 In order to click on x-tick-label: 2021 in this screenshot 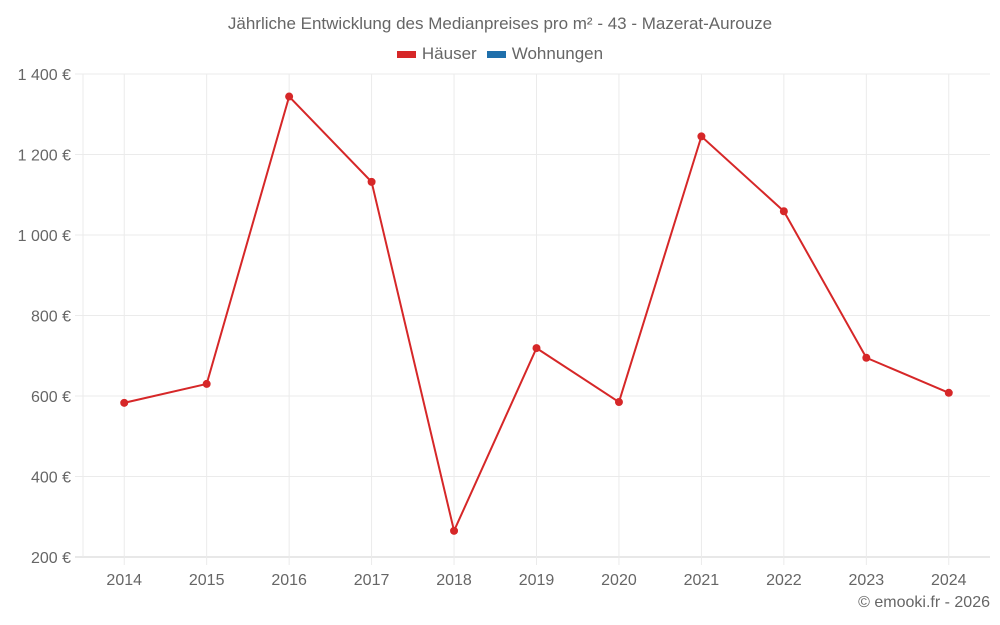, I will do `click(702, 580)`.